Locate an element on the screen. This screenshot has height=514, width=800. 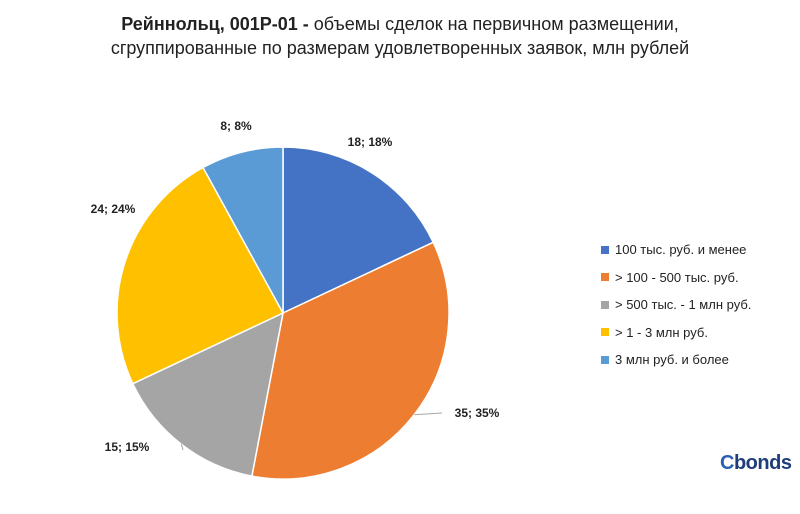
legend-label: 100 тыс. руб. и менее is located at coordinates (681, 250).